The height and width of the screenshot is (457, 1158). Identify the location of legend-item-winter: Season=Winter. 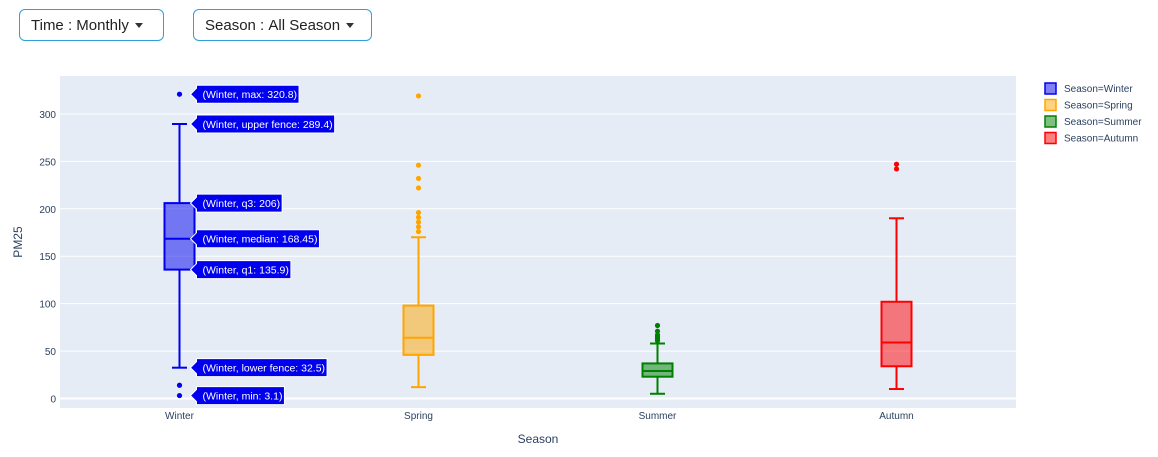
(1088, 88).